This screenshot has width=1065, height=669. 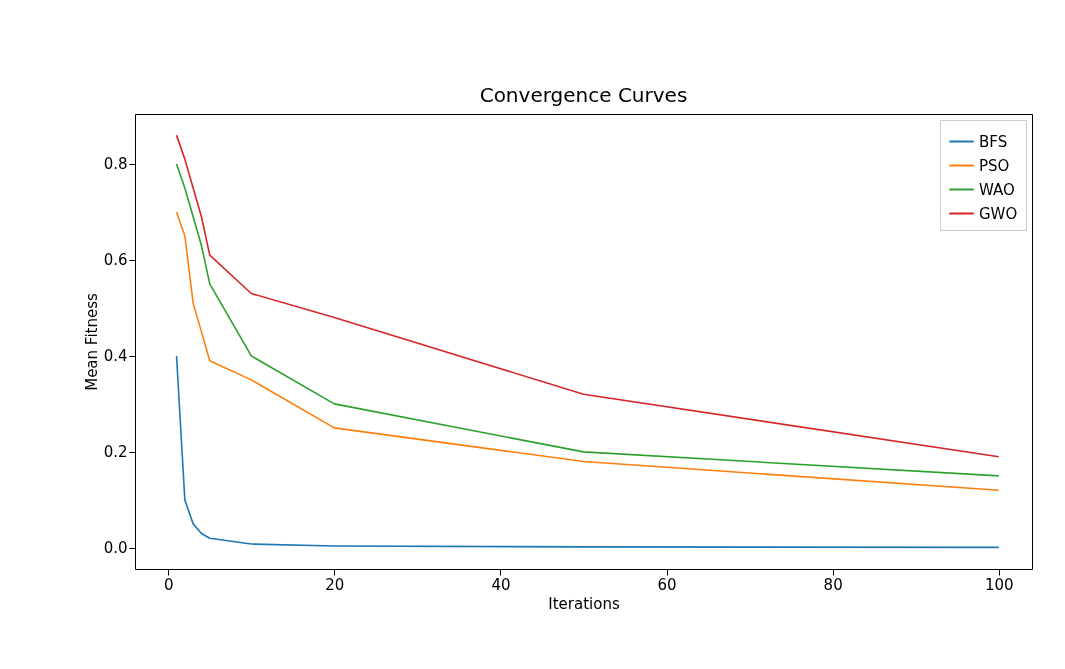 What do you see at coordinates (667, 584) in the screenshot?
I see `x-tick-label: 60` at bounding box center [667, 584].